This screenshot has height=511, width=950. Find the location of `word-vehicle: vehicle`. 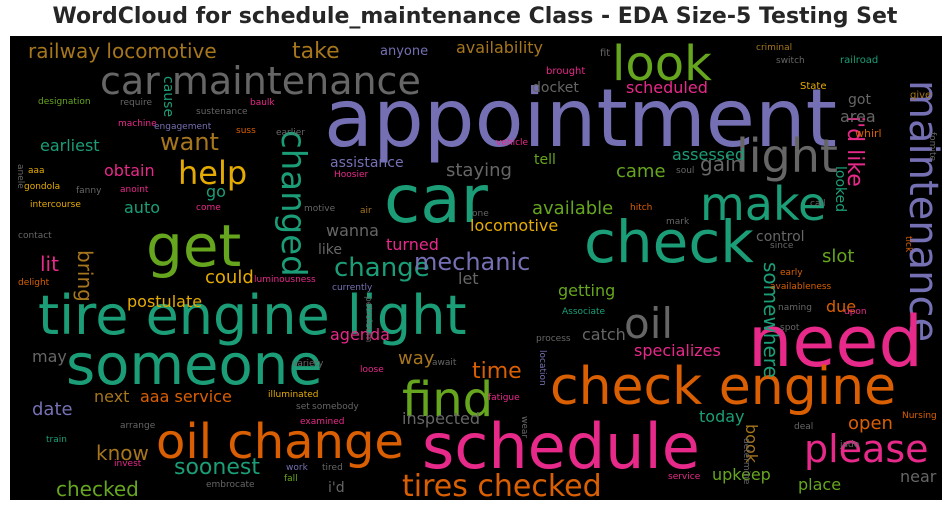

word-vehicle: vehicle is located at coordinates (512, 143).